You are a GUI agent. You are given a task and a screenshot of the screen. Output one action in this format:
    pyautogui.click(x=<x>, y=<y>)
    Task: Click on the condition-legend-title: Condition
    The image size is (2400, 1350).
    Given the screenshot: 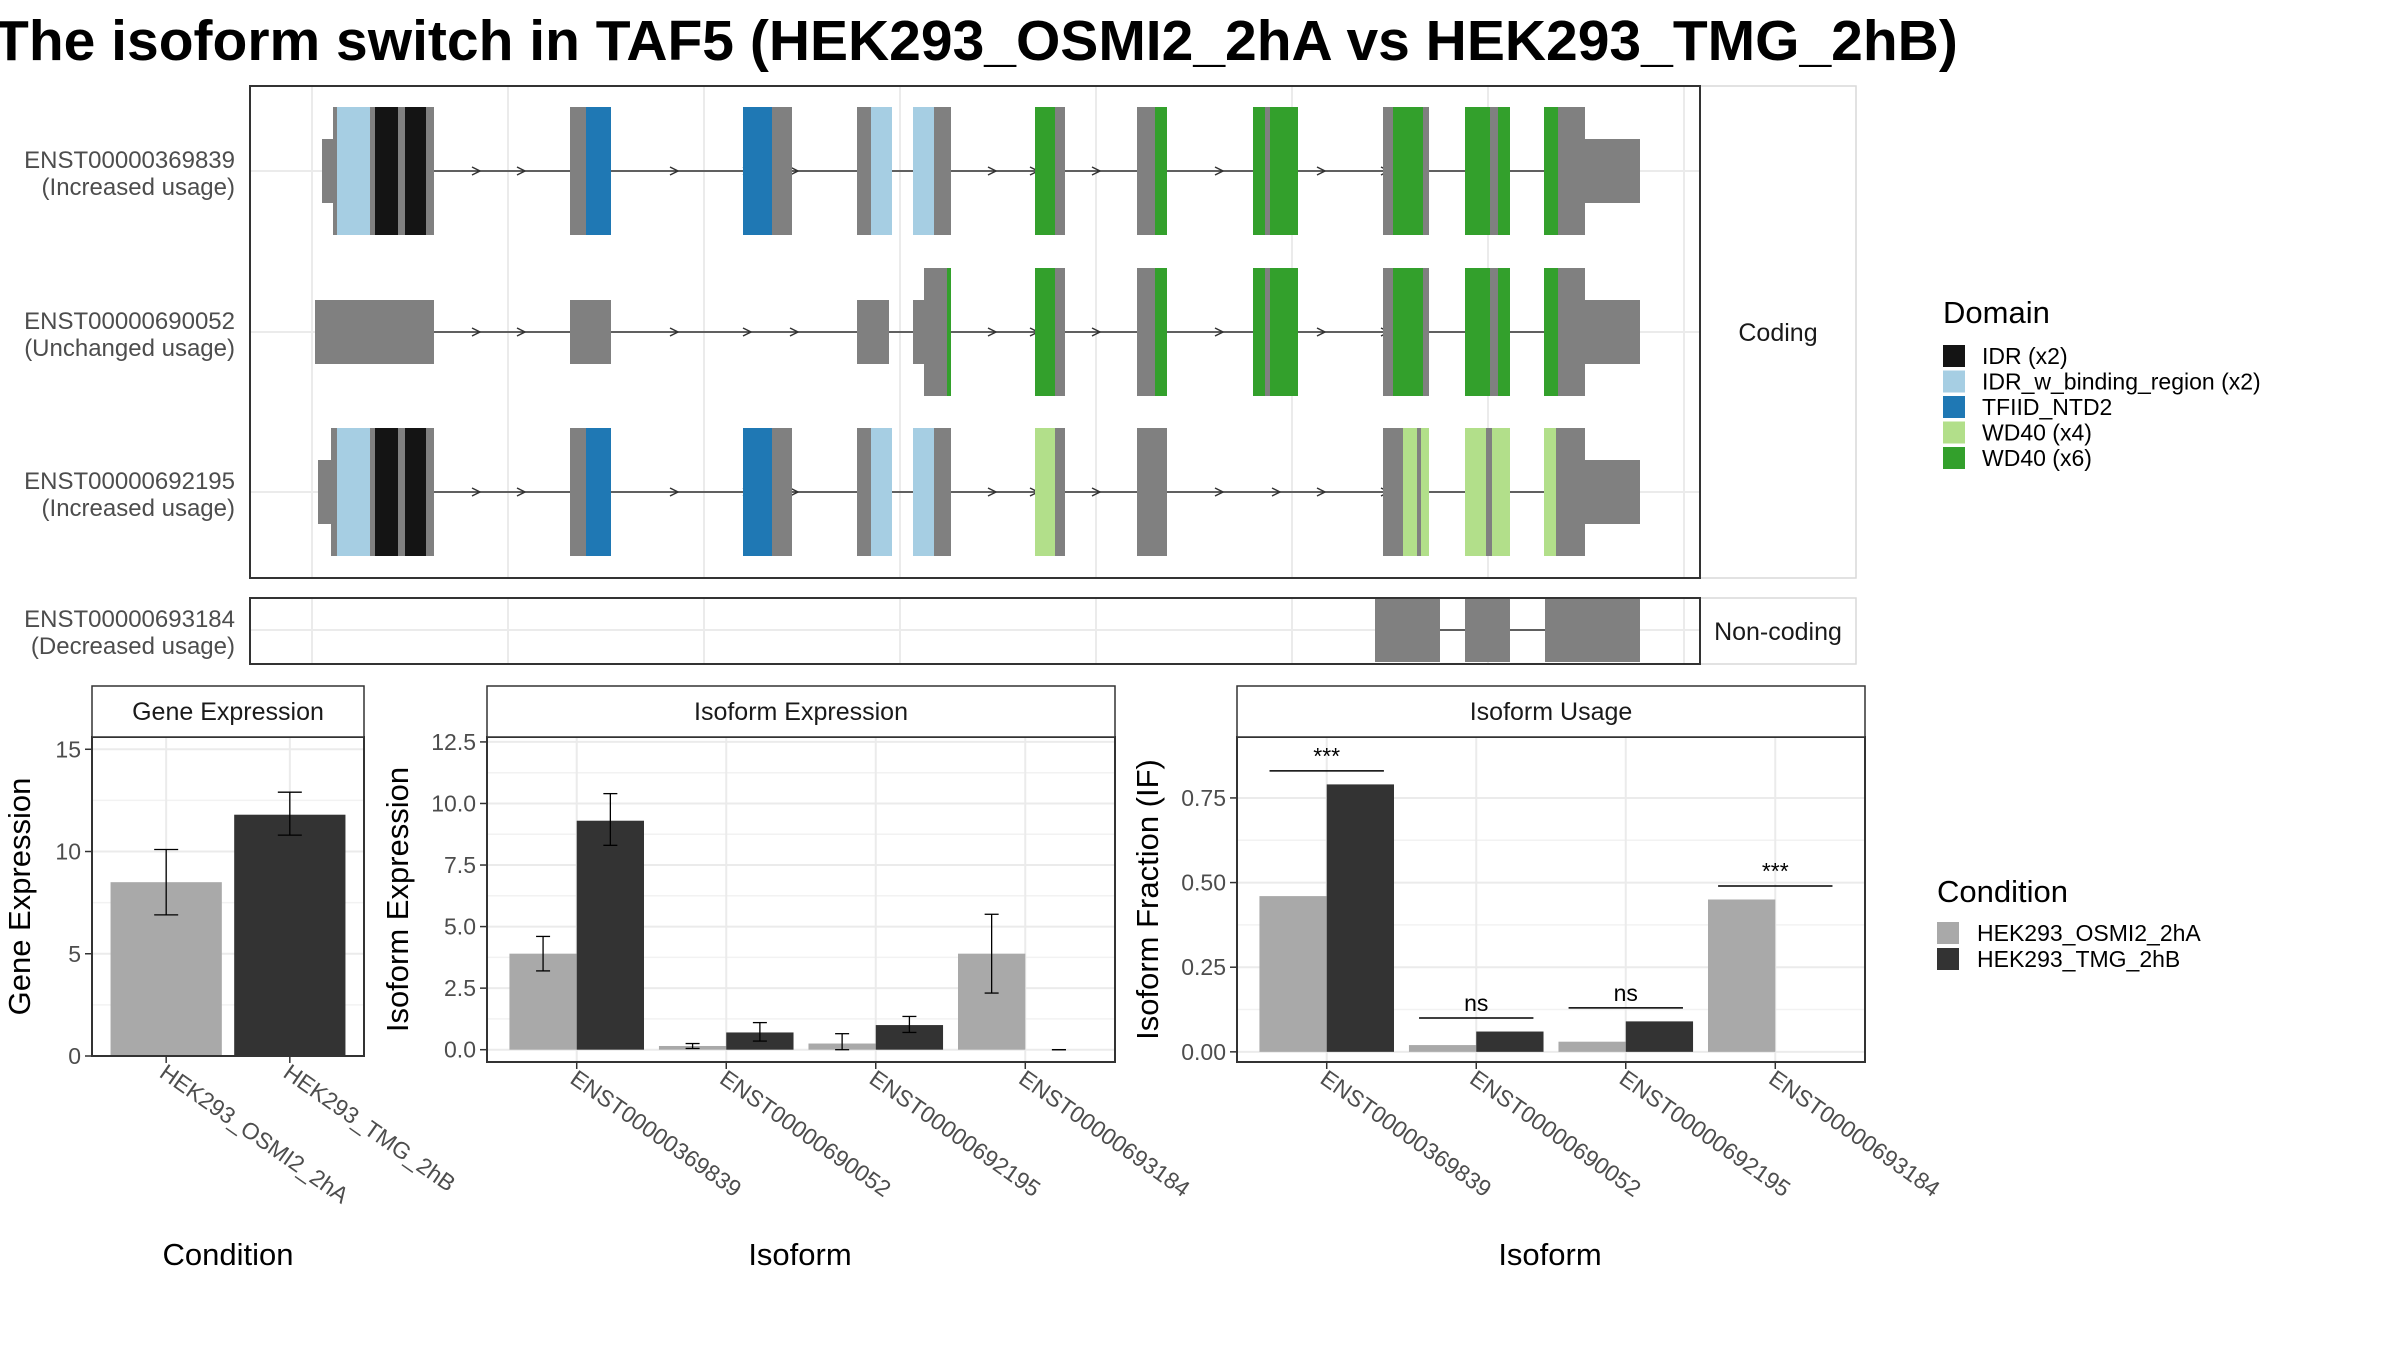 What is the action you would take?
    pyautogui.click(x=2002, y=891)
    